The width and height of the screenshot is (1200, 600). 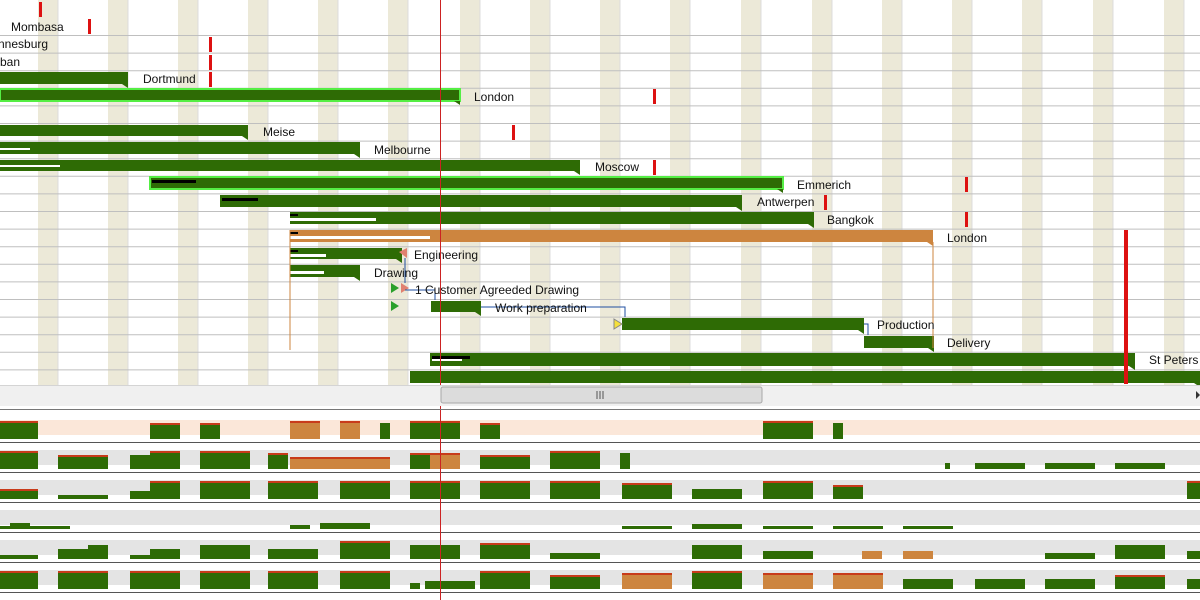 What do you see at coordinates (1198, 395) in the screenshot?
I see `triangle-right-icon` at bounding box center [1198, 395].